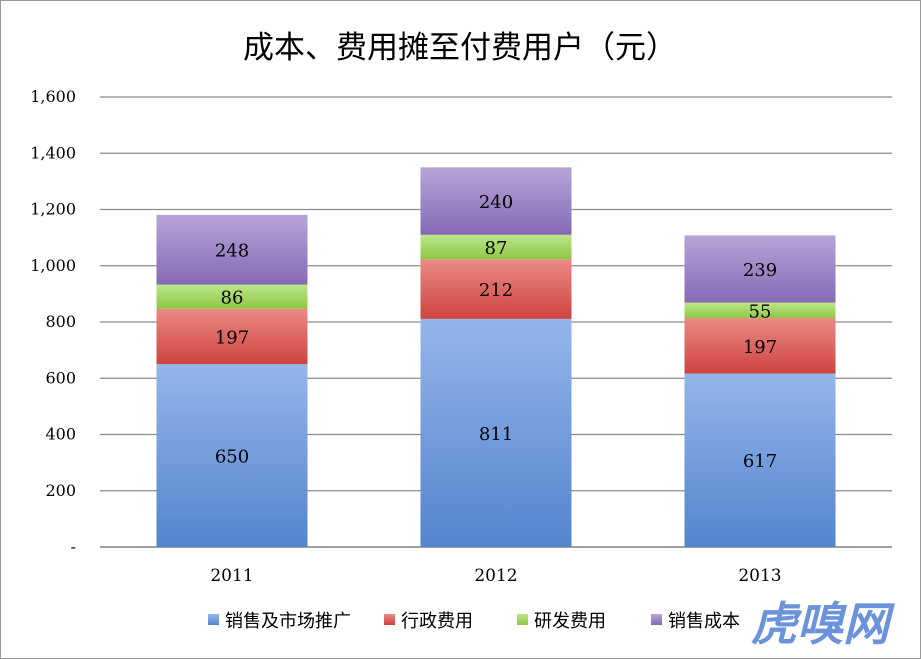  Describe the element at coordinates (437, 621) in the screenshot. I see `legend-label: 行政费用` at that location.